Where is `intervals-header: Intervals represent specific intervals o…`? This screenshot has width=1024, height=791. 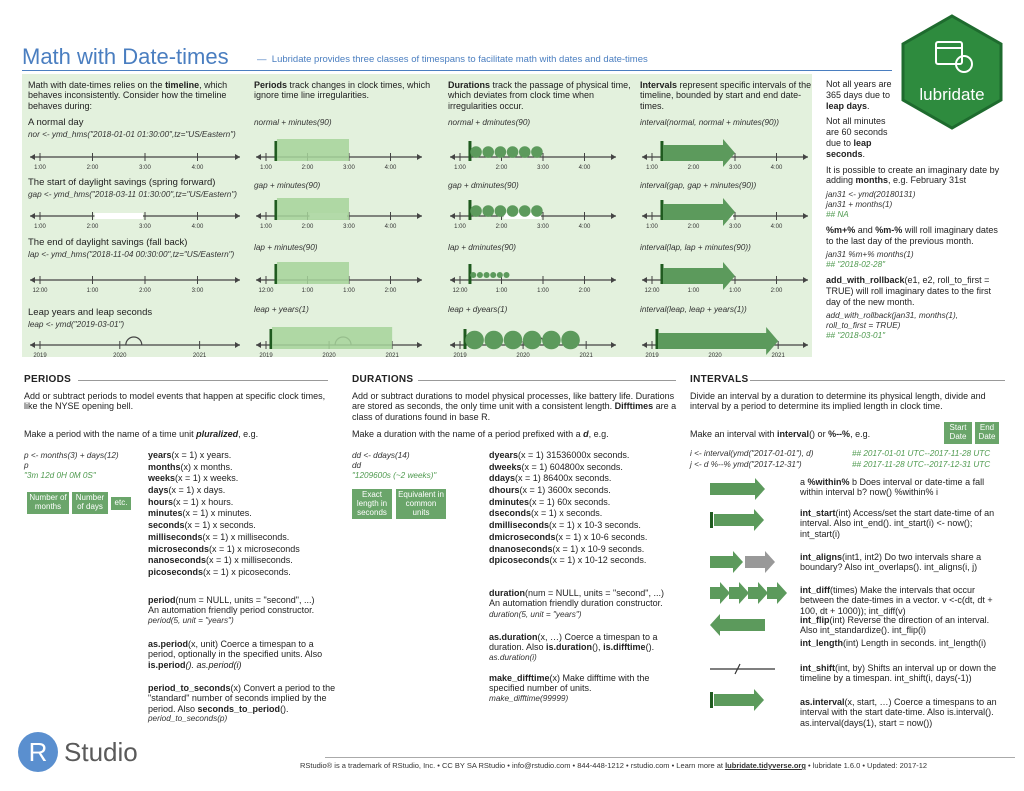 intervals-header: Intervals represent specific intervals o… is located at coordinates (726, 95).